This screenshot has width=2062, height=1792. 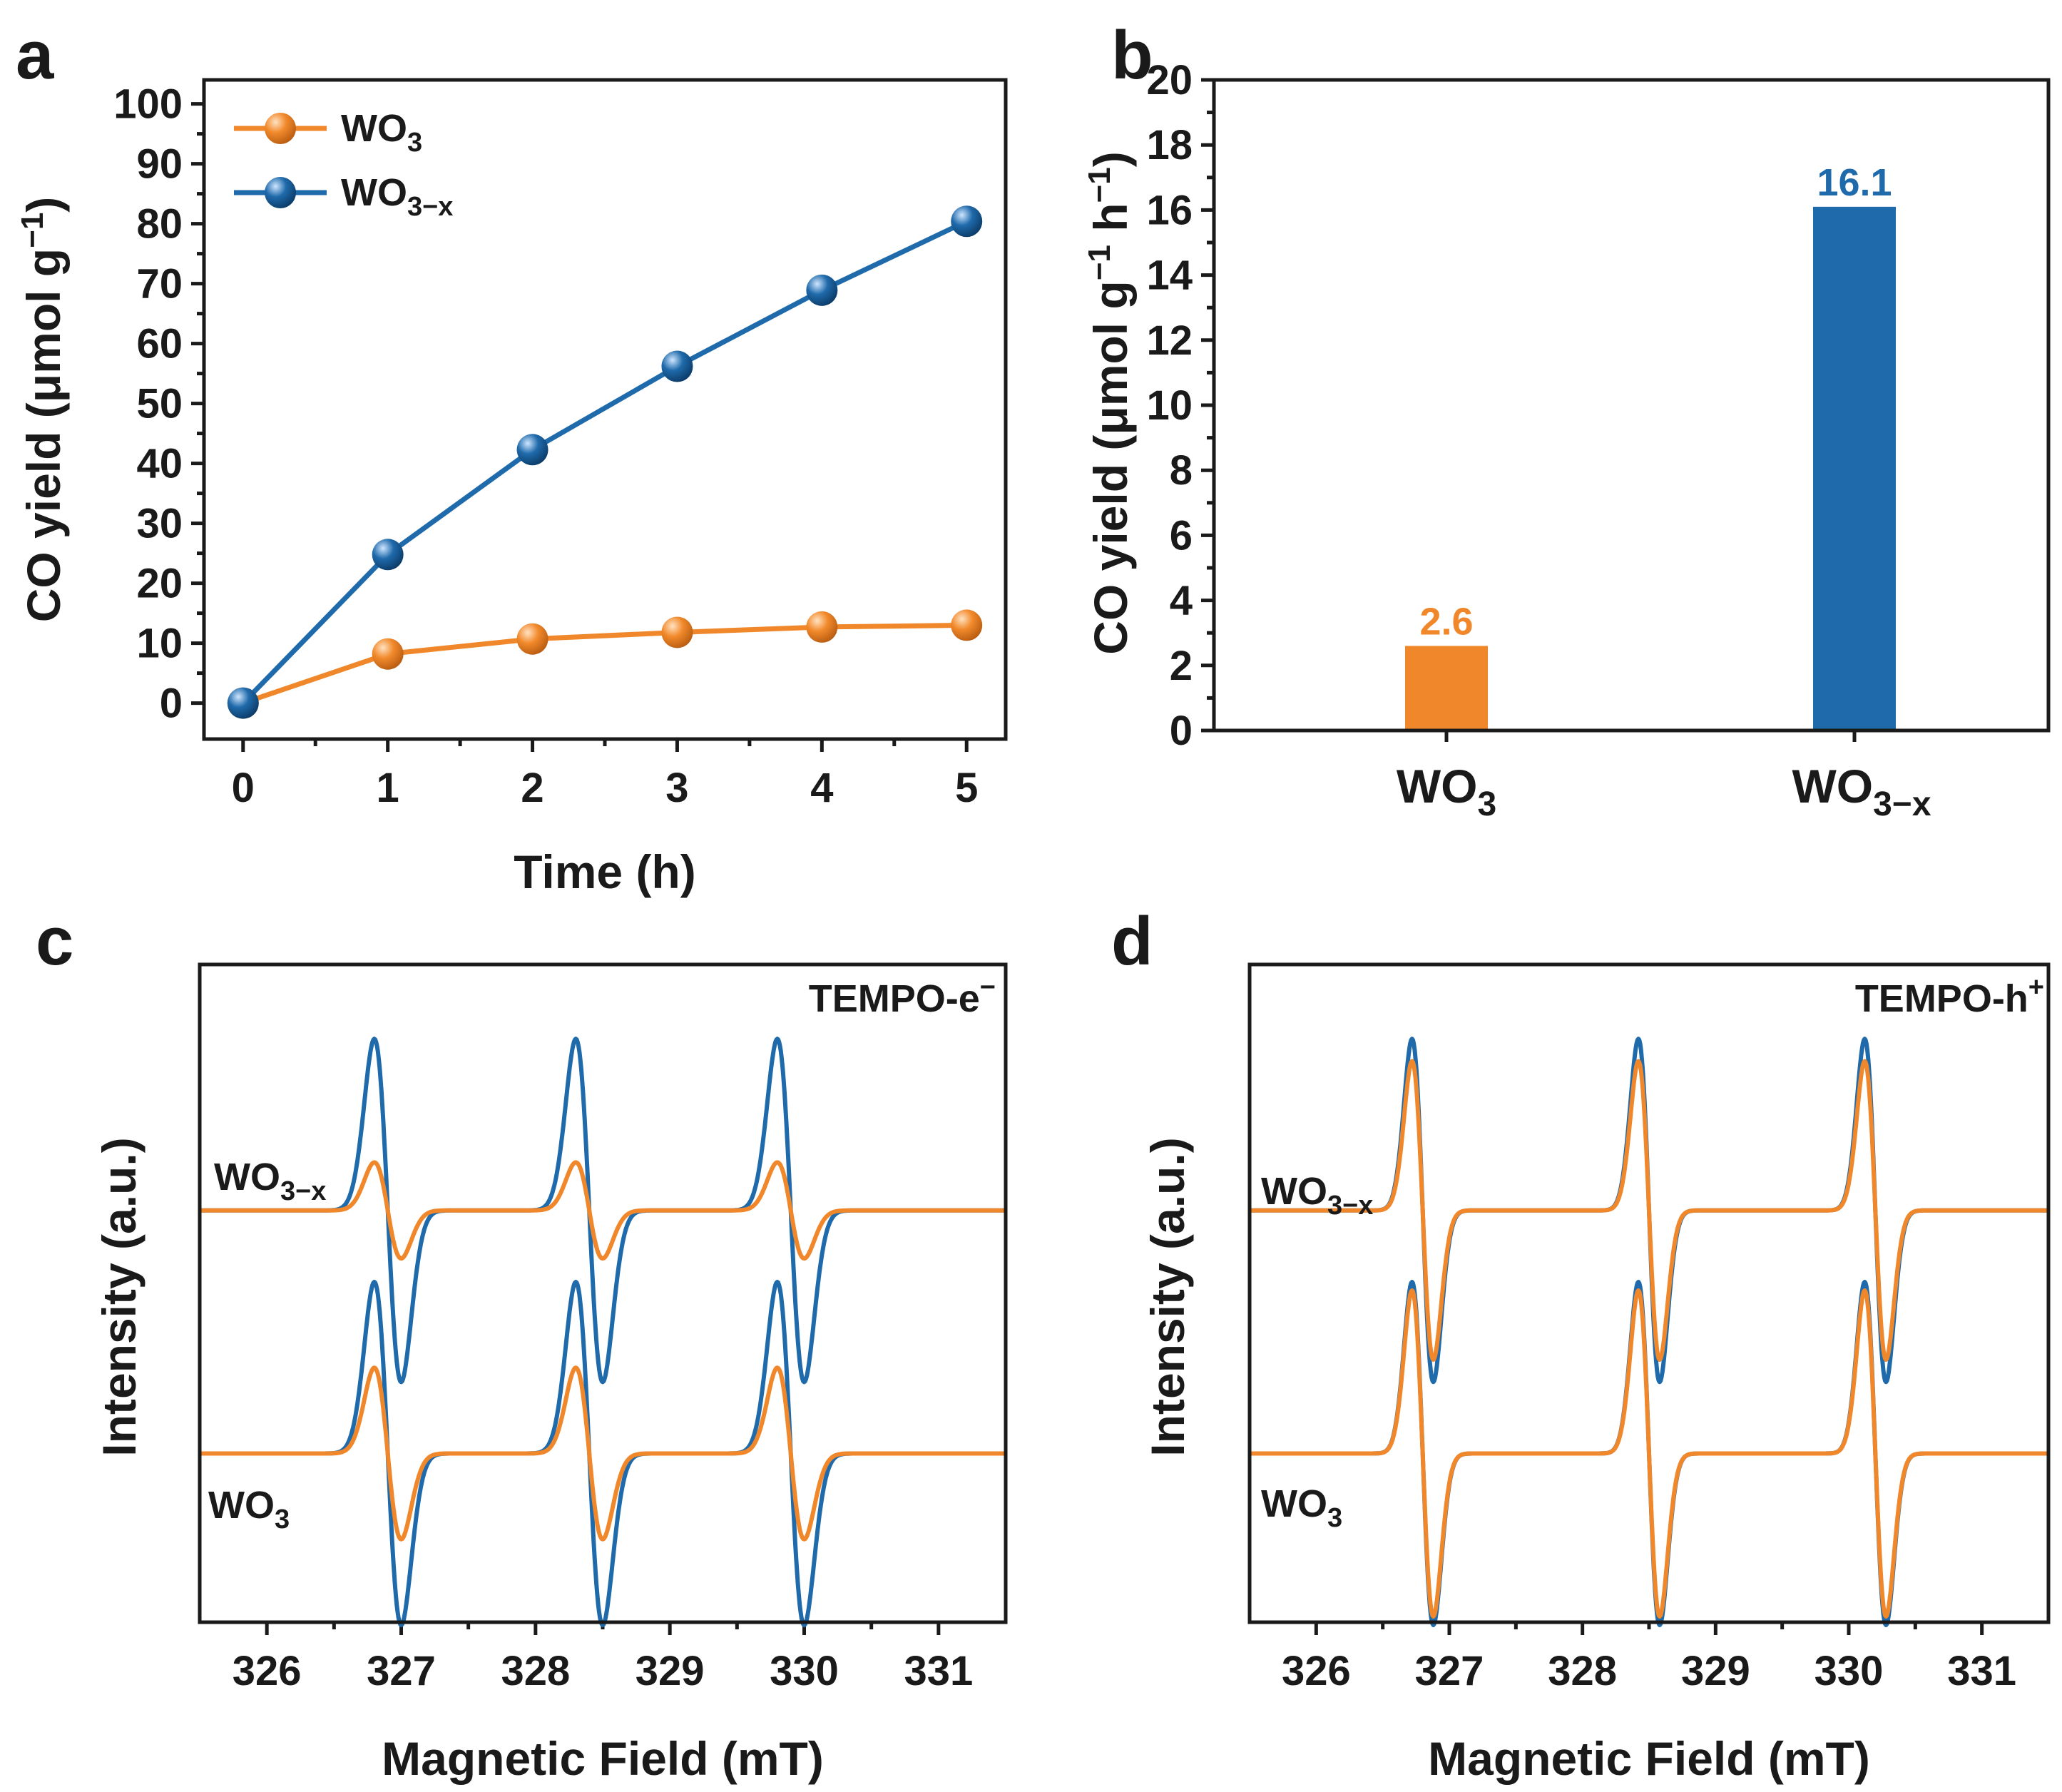 I want to click on d-xtick-label: 329, so click(x=1715, y=1671).